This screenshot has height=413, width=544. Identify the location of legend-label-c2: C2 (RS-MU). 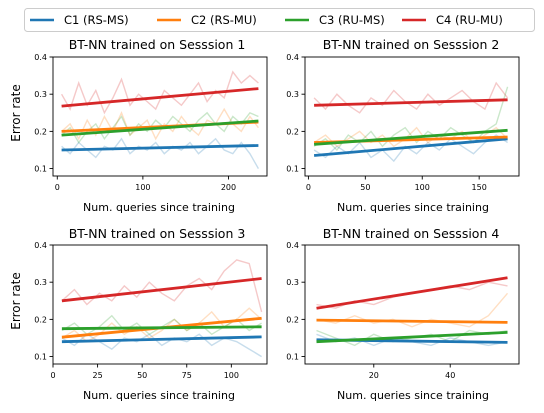
(224, 20).